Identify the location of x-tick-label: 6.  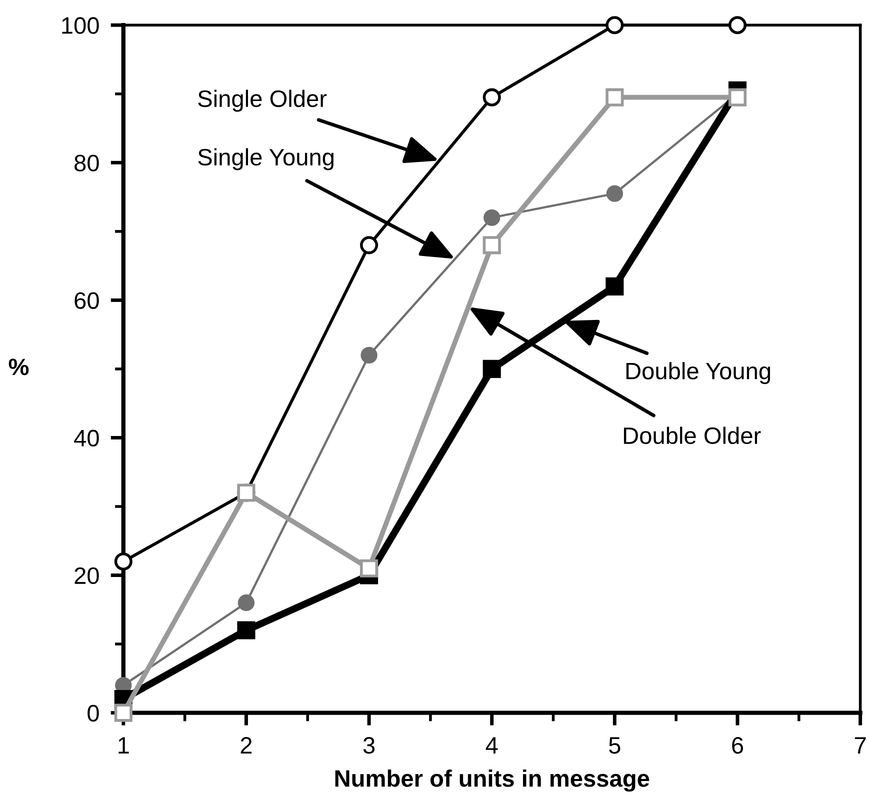
(738, 745).